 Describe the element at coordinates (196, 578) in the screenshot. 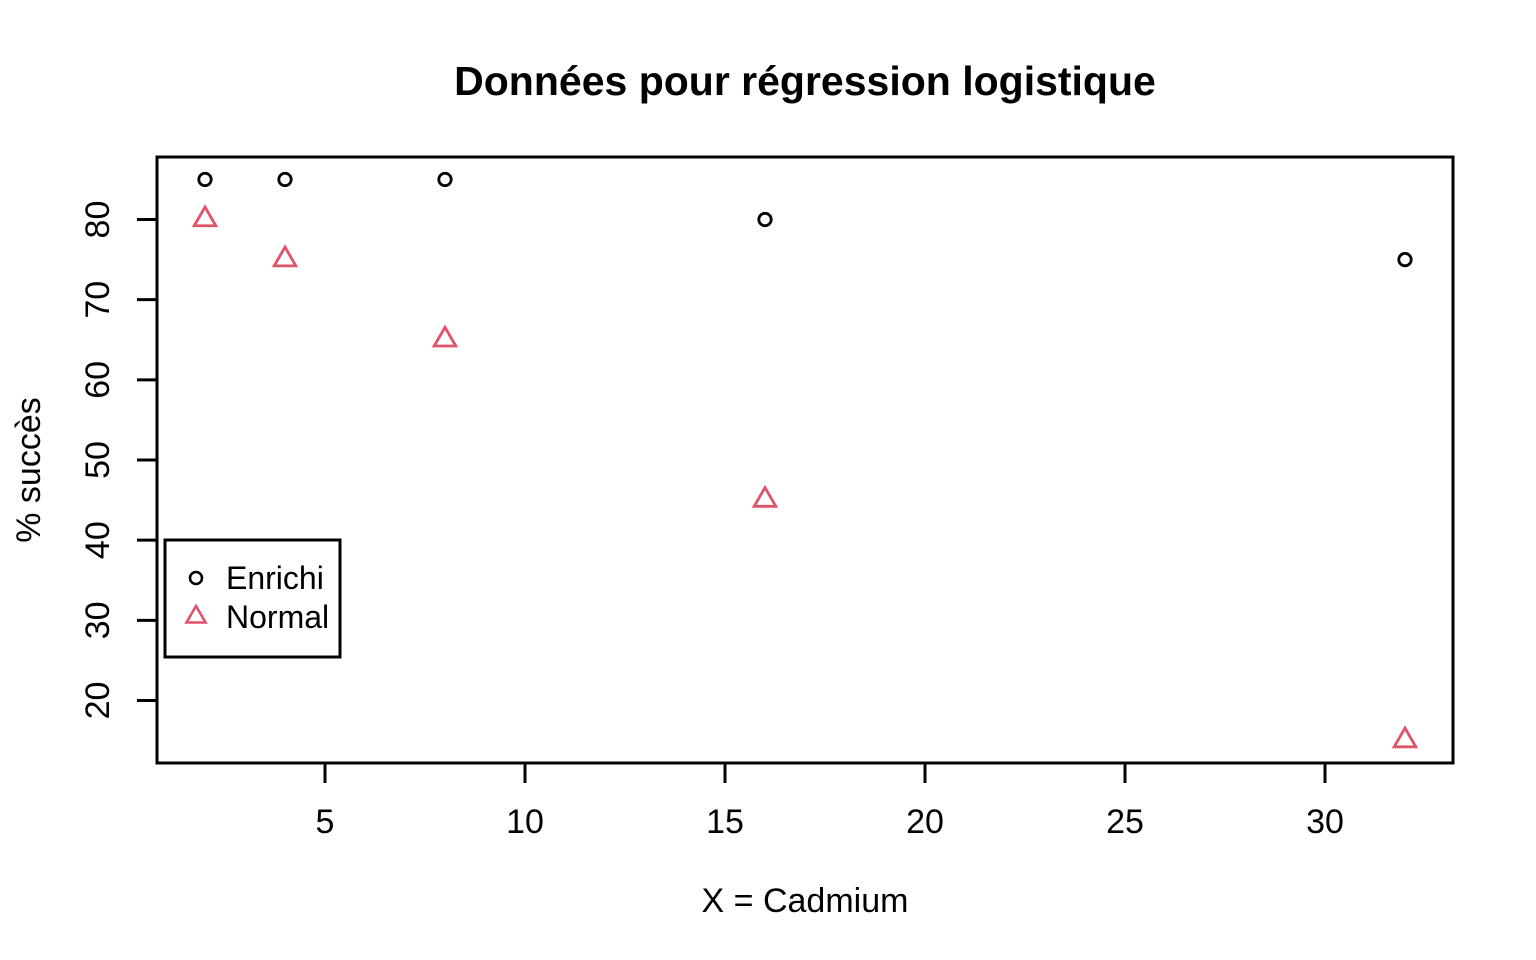

I see `legend-marker-enrichi` at that location.